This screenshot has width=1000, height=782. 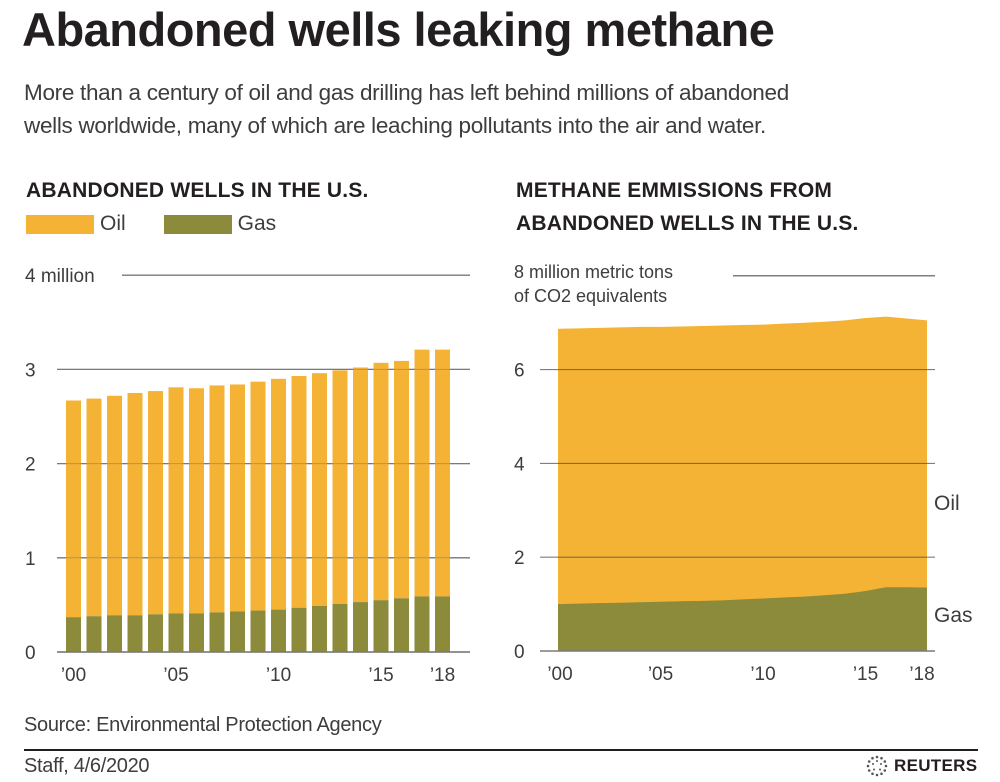 What do you see at coordinates (30, 370) in the screenshot?
I see `wells-ytick-label-3: 3` at bounding box center [30, 370].